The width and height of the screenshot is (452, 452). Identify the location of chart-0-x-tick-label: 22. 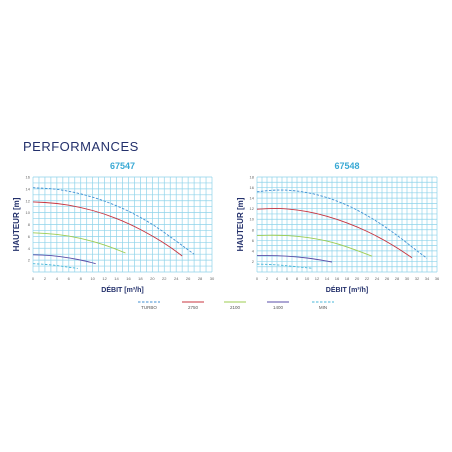
(164, 278).